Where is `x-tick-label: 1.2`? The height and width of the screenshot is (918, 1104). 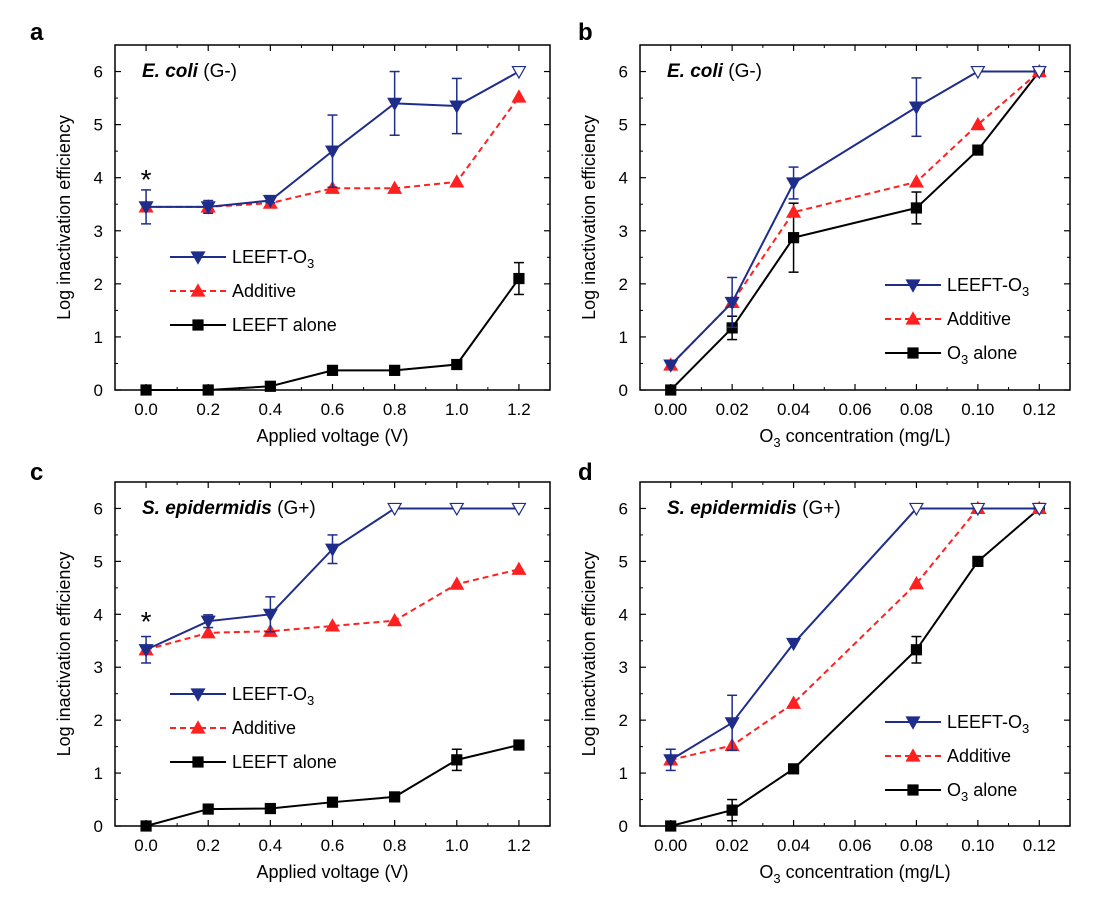 x-tick-label: 1.2 is located at coordinates (519, 409).